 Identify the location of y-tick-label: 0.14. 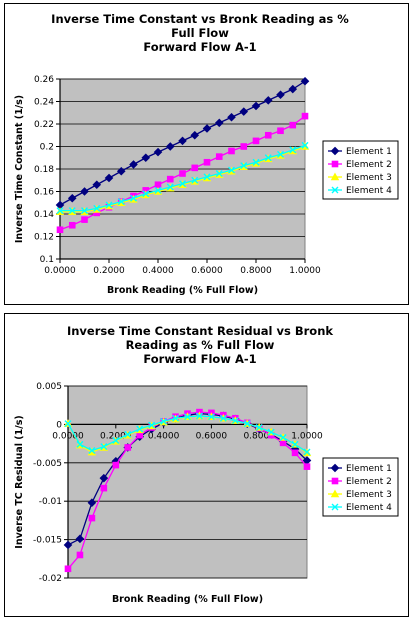
(44, 215).